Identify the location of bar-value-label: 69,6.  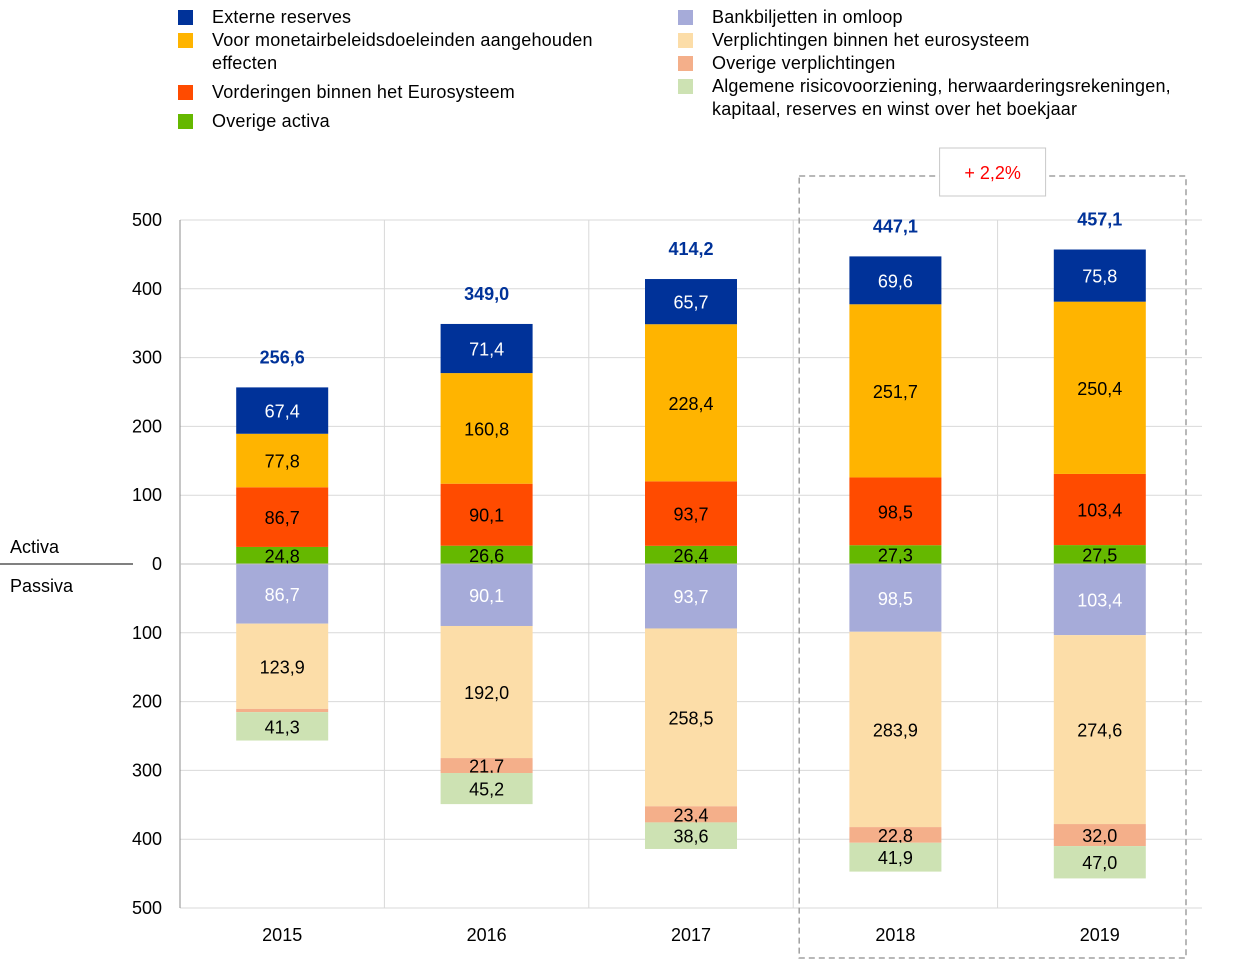
(895, 281).